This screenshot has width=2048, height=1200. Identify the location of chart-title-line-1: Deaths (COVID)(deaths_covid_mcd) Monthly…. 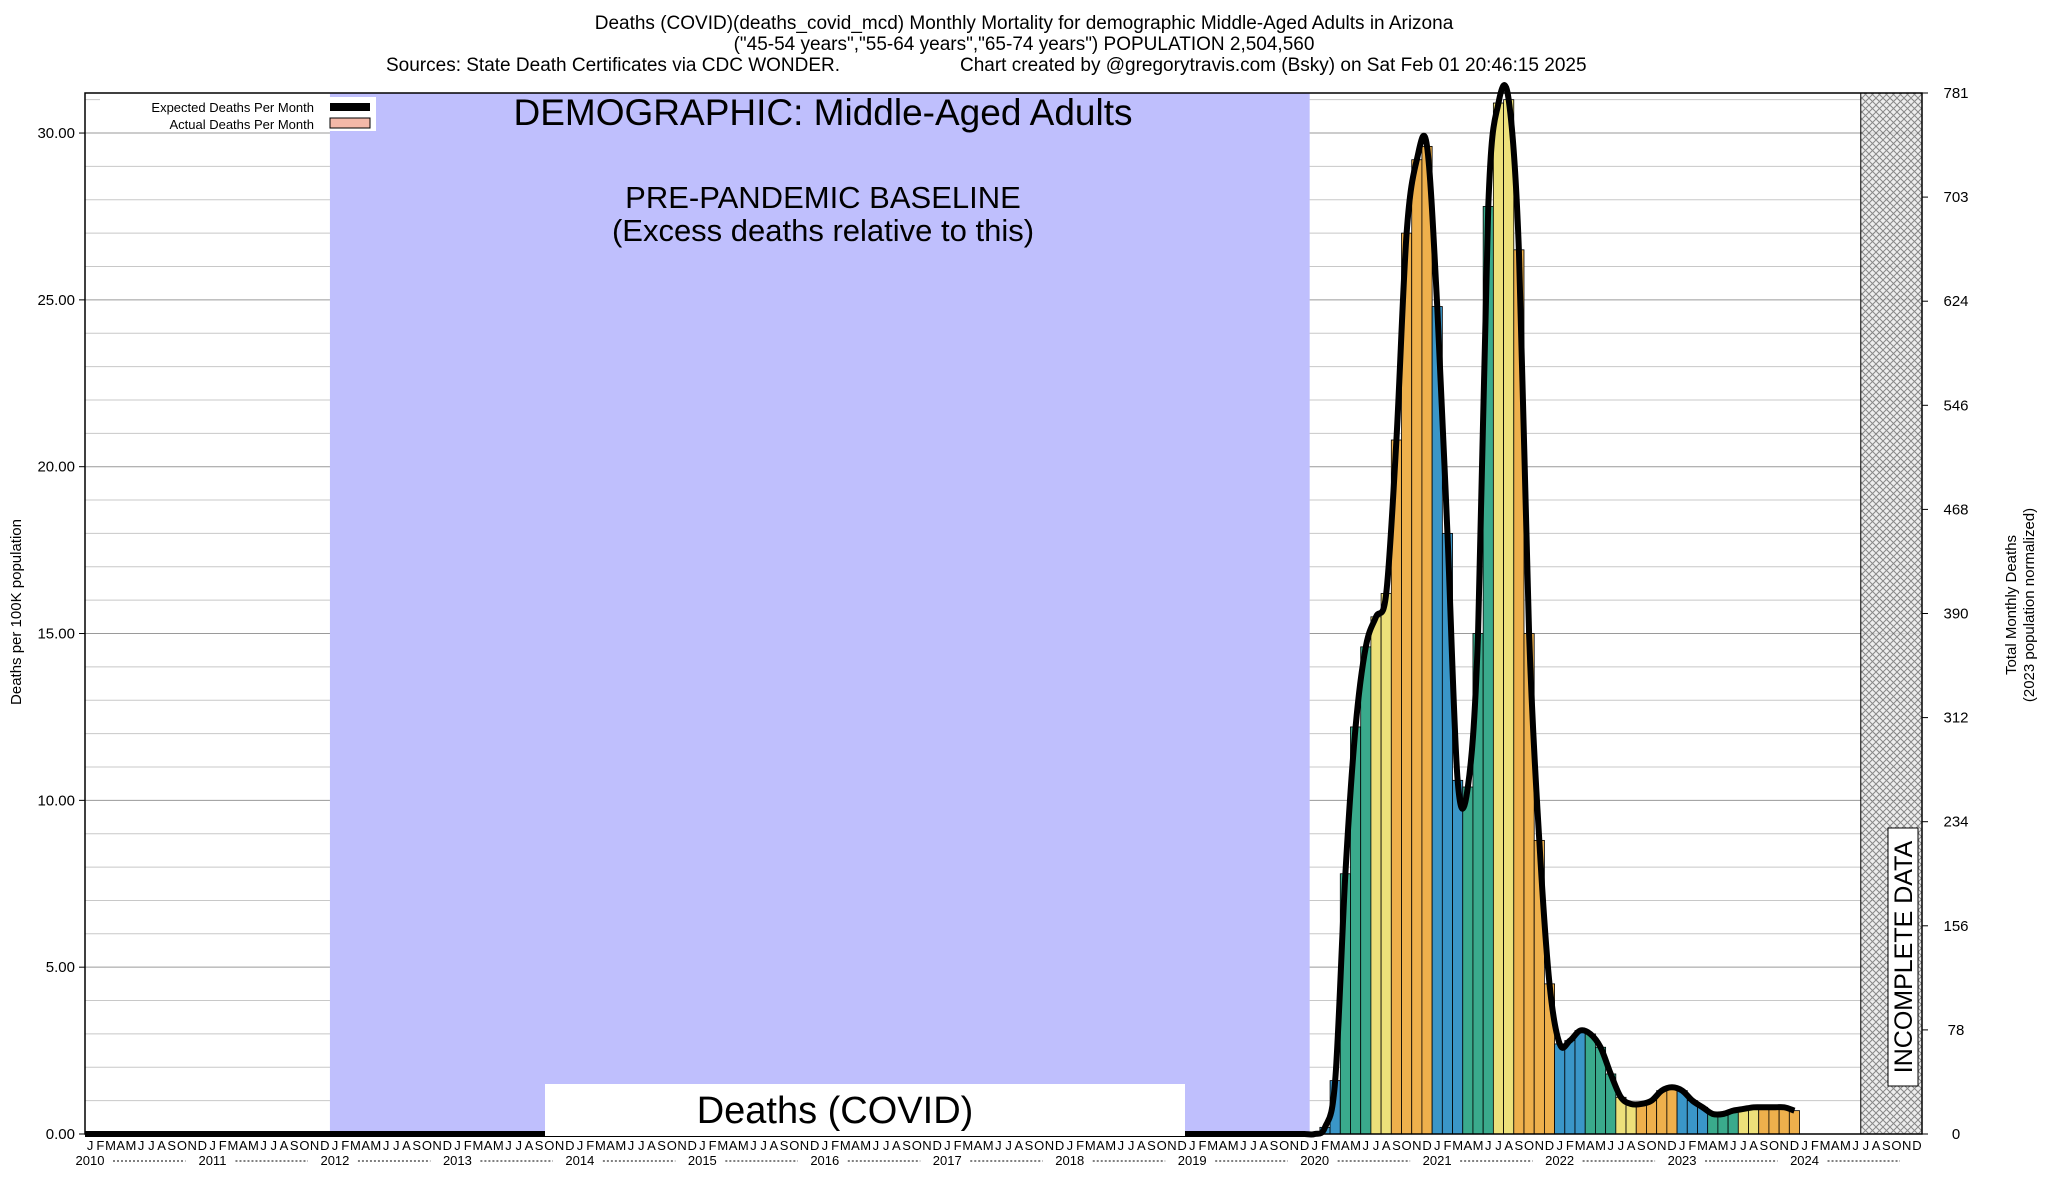
(1024, 23).